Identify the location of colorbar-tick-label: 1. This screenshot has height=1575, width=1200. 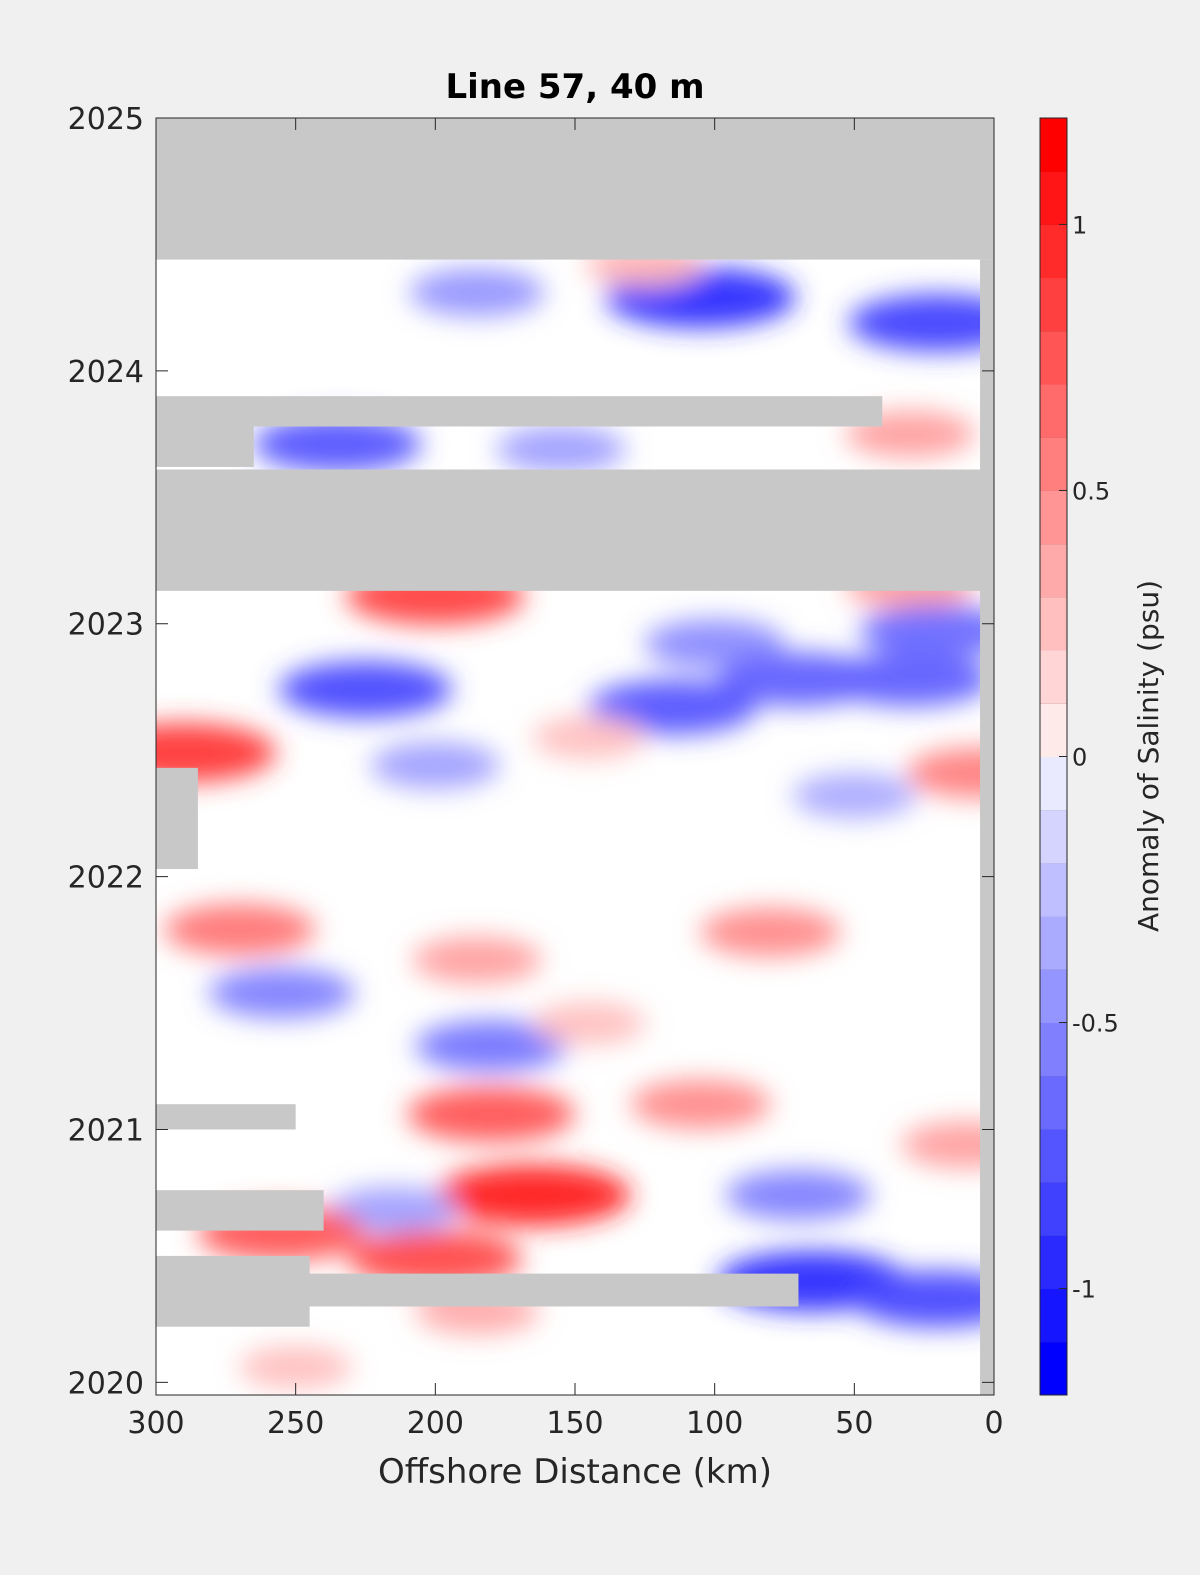
(1079, 225).